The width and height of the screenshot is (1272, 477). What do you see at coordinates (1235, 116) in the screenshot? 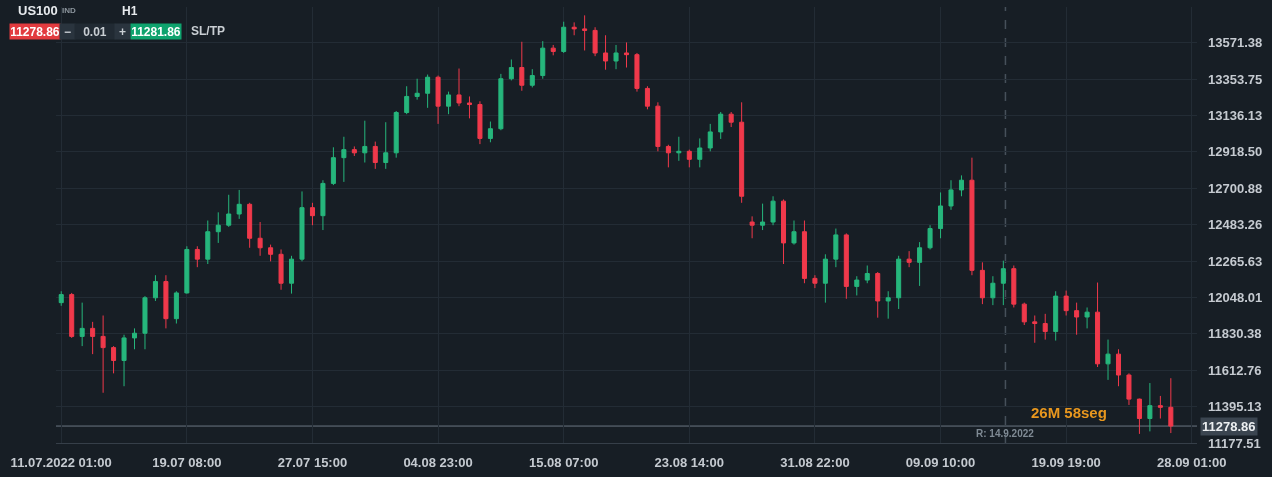
I see `y-tick-label: 13136.13` at bounding box center [1235, 116].